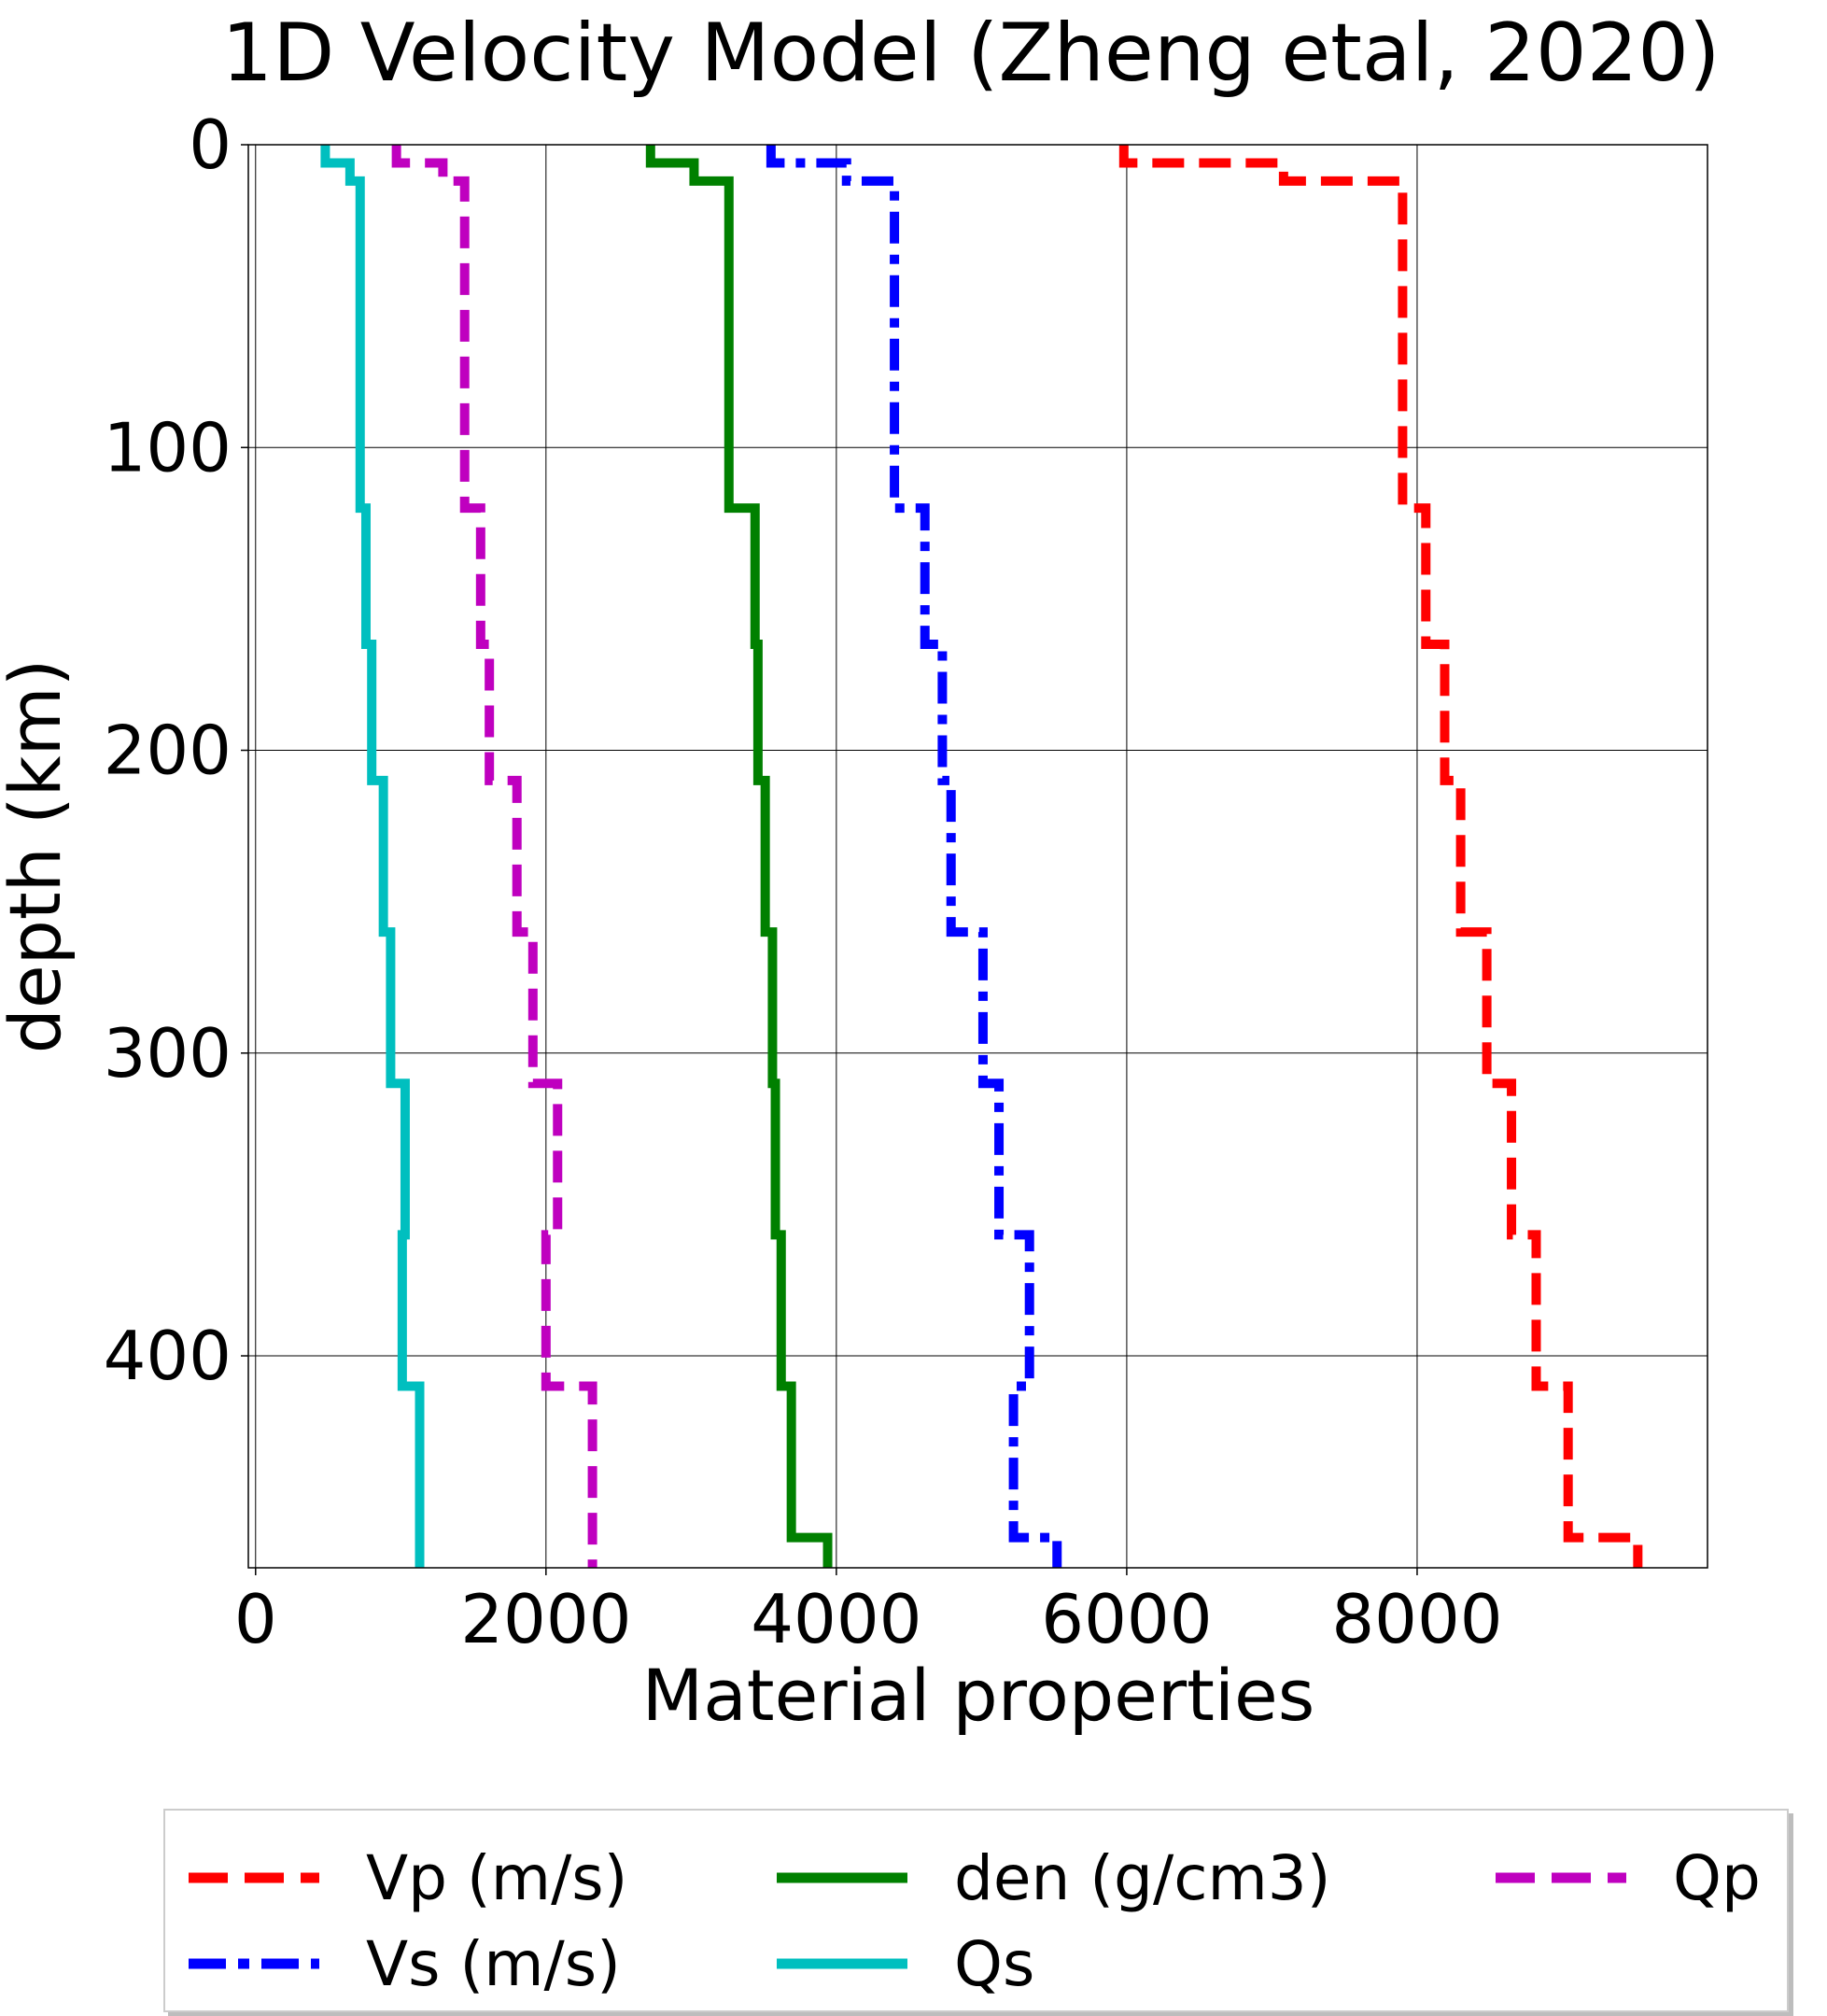 The height and width of the screenshot is (2016, 1827). Describe the element at coordinates (254, 1878) in the screenshot. I see `legend-swatch-vp` at that location.